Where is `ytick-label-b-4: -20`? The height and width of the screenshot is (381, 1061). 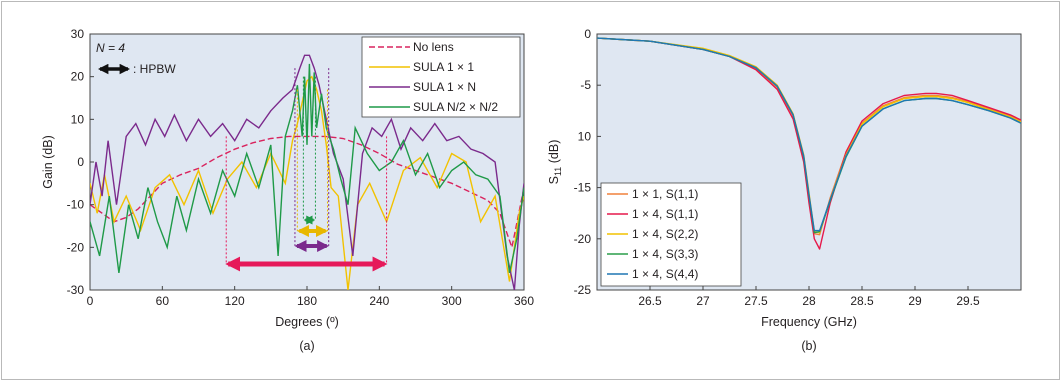 ytick-label-b-4: -20 is located at coordinates (583, 239).